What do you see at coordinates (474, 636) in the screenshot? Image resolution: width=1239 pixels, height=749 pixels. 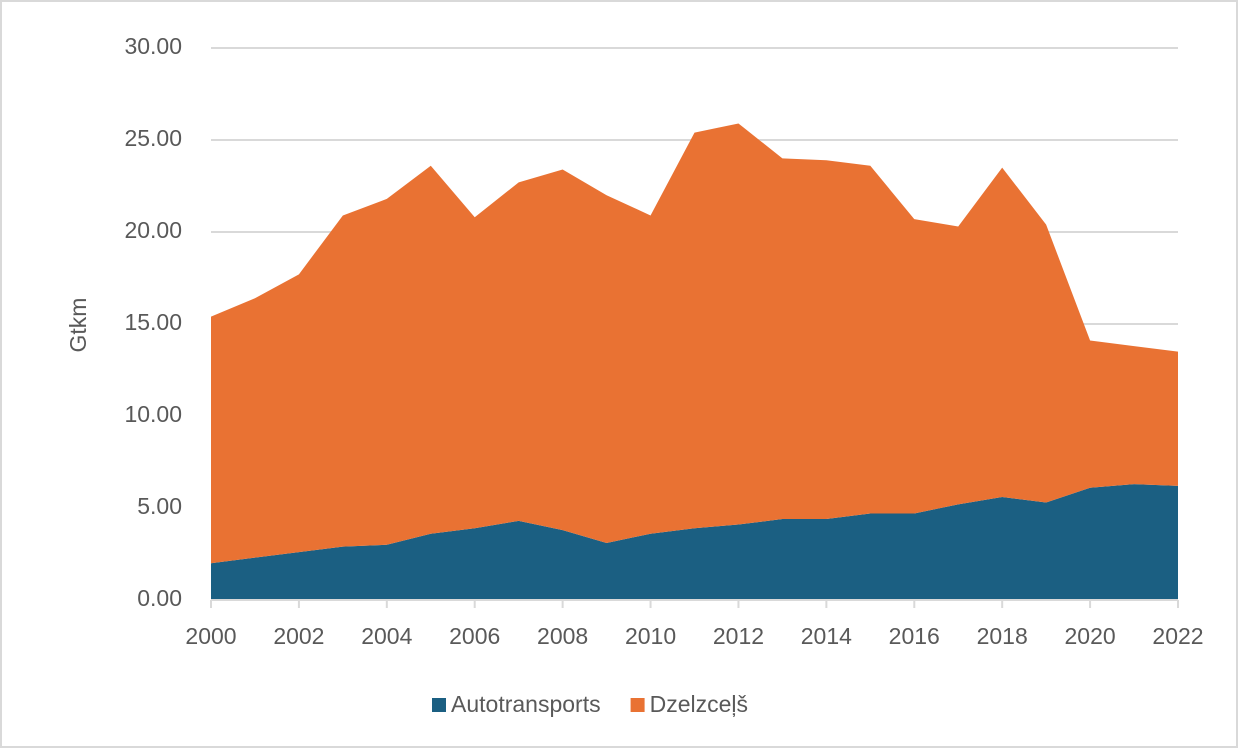 I see `x-tick-label: 2006` at bounding box center [474, 636].